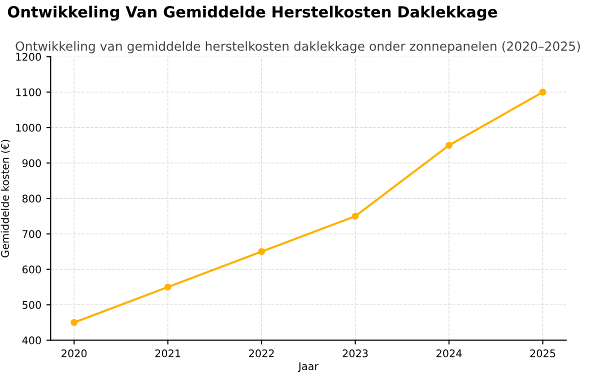  Describe the element at coordinates (167, 353) in the screenshot. I see `x-tick-label: 2021` at that location.